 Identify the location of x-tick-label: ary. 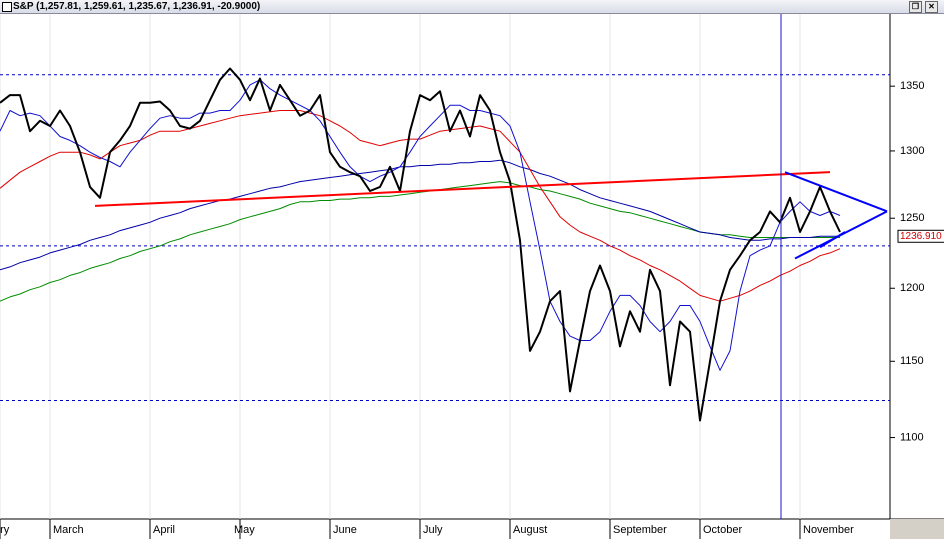
(5, 530).